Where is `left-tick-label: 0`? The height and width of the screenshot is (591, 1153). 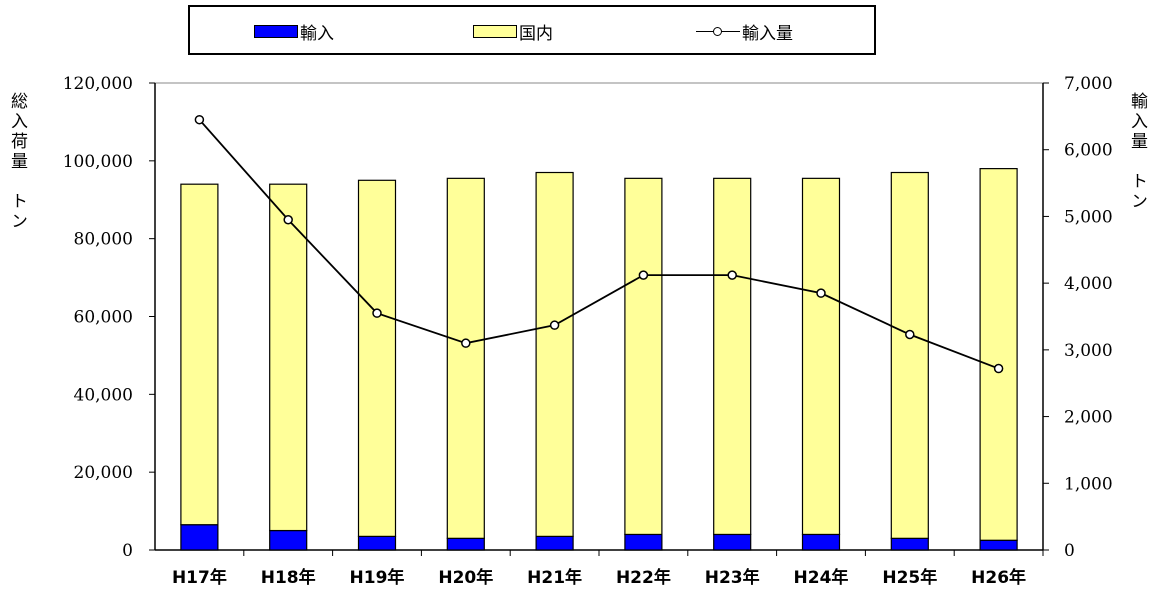
left-tick-label: 0 is located at coordinates (127, 551).